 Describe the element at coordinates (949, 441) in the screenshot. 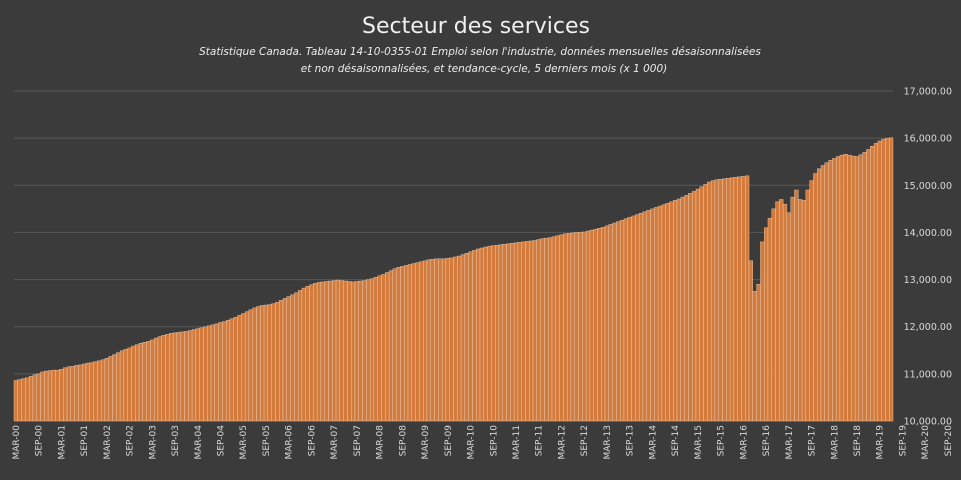

I see `x-tick-label: SEP-20` at that location.